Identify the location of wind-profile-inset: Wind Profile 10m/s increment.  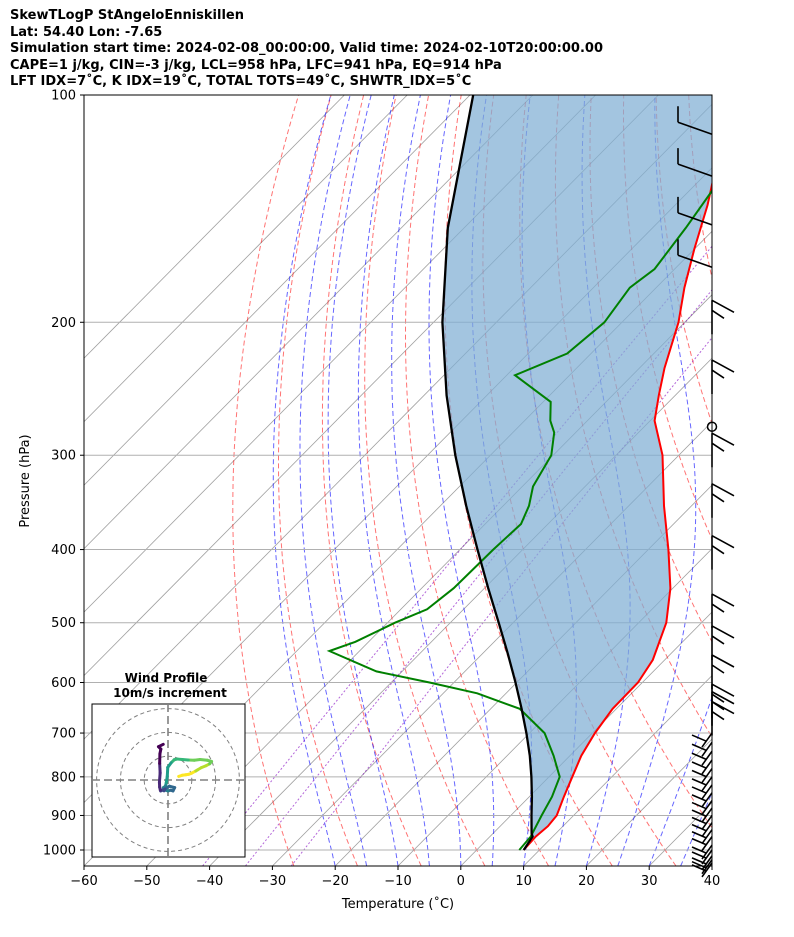
(168, 764).